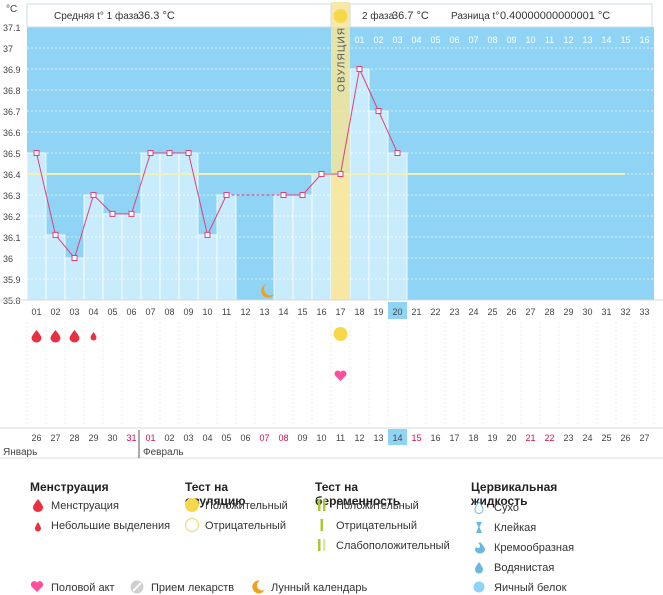  I want to click on ovulation-label: ОВУЛЯЦИЯ, so click(342, 59).